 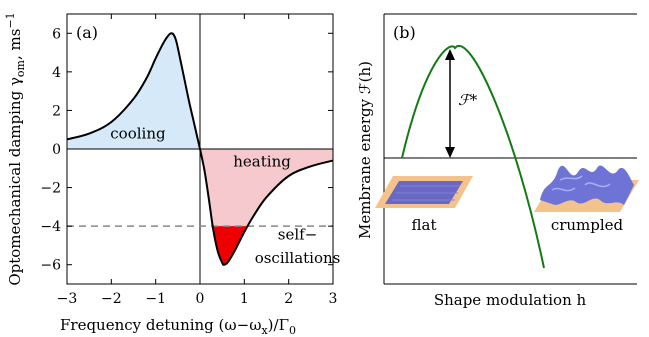 I want to click on barrier-arrow, so click(x=450, y=103).